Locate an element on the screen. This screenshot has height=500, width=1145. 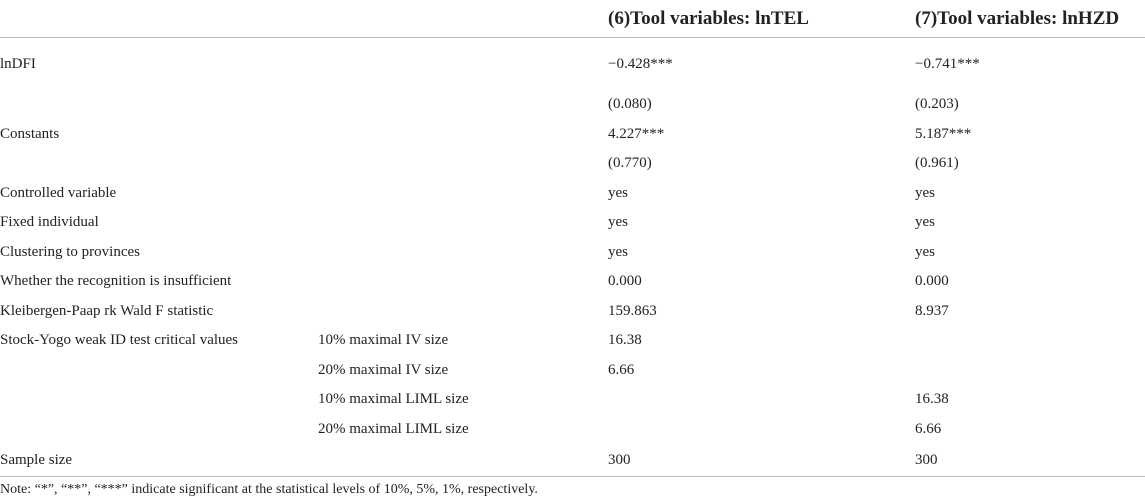
table-row: Clustering to provinces yes yes is located at coordinates (572, 253).